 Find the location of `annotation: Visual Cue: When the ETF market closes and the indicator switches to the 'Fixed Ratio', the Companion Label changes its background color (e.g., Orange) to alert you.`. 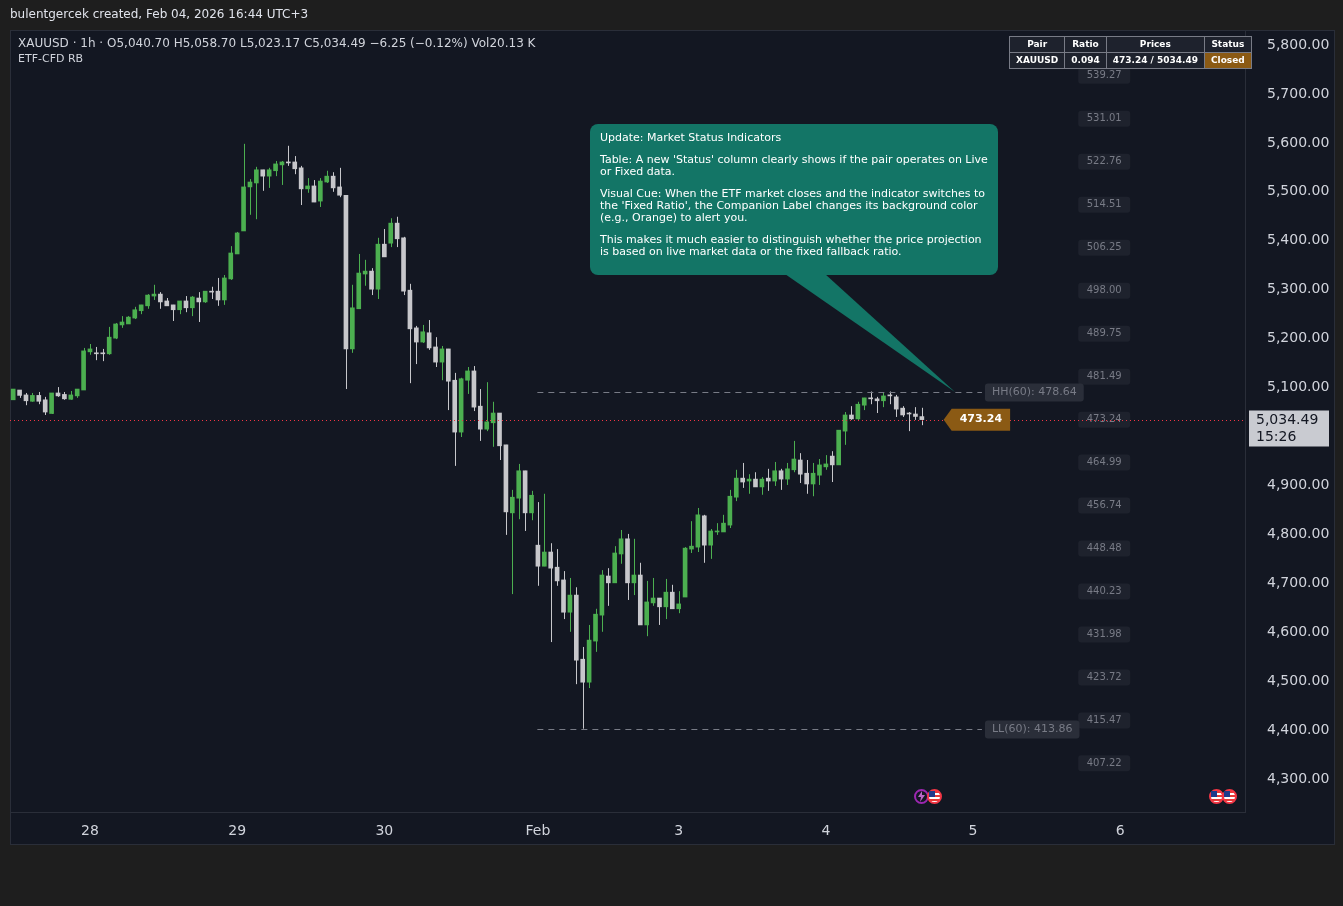

annotation: Visual Cue: When the ETF market closes and the indicator switches to the 'Fixed Ratio', the Companion Label changes its background color (e.g., Orange) to alert you. is located at coordinates (793, 205).